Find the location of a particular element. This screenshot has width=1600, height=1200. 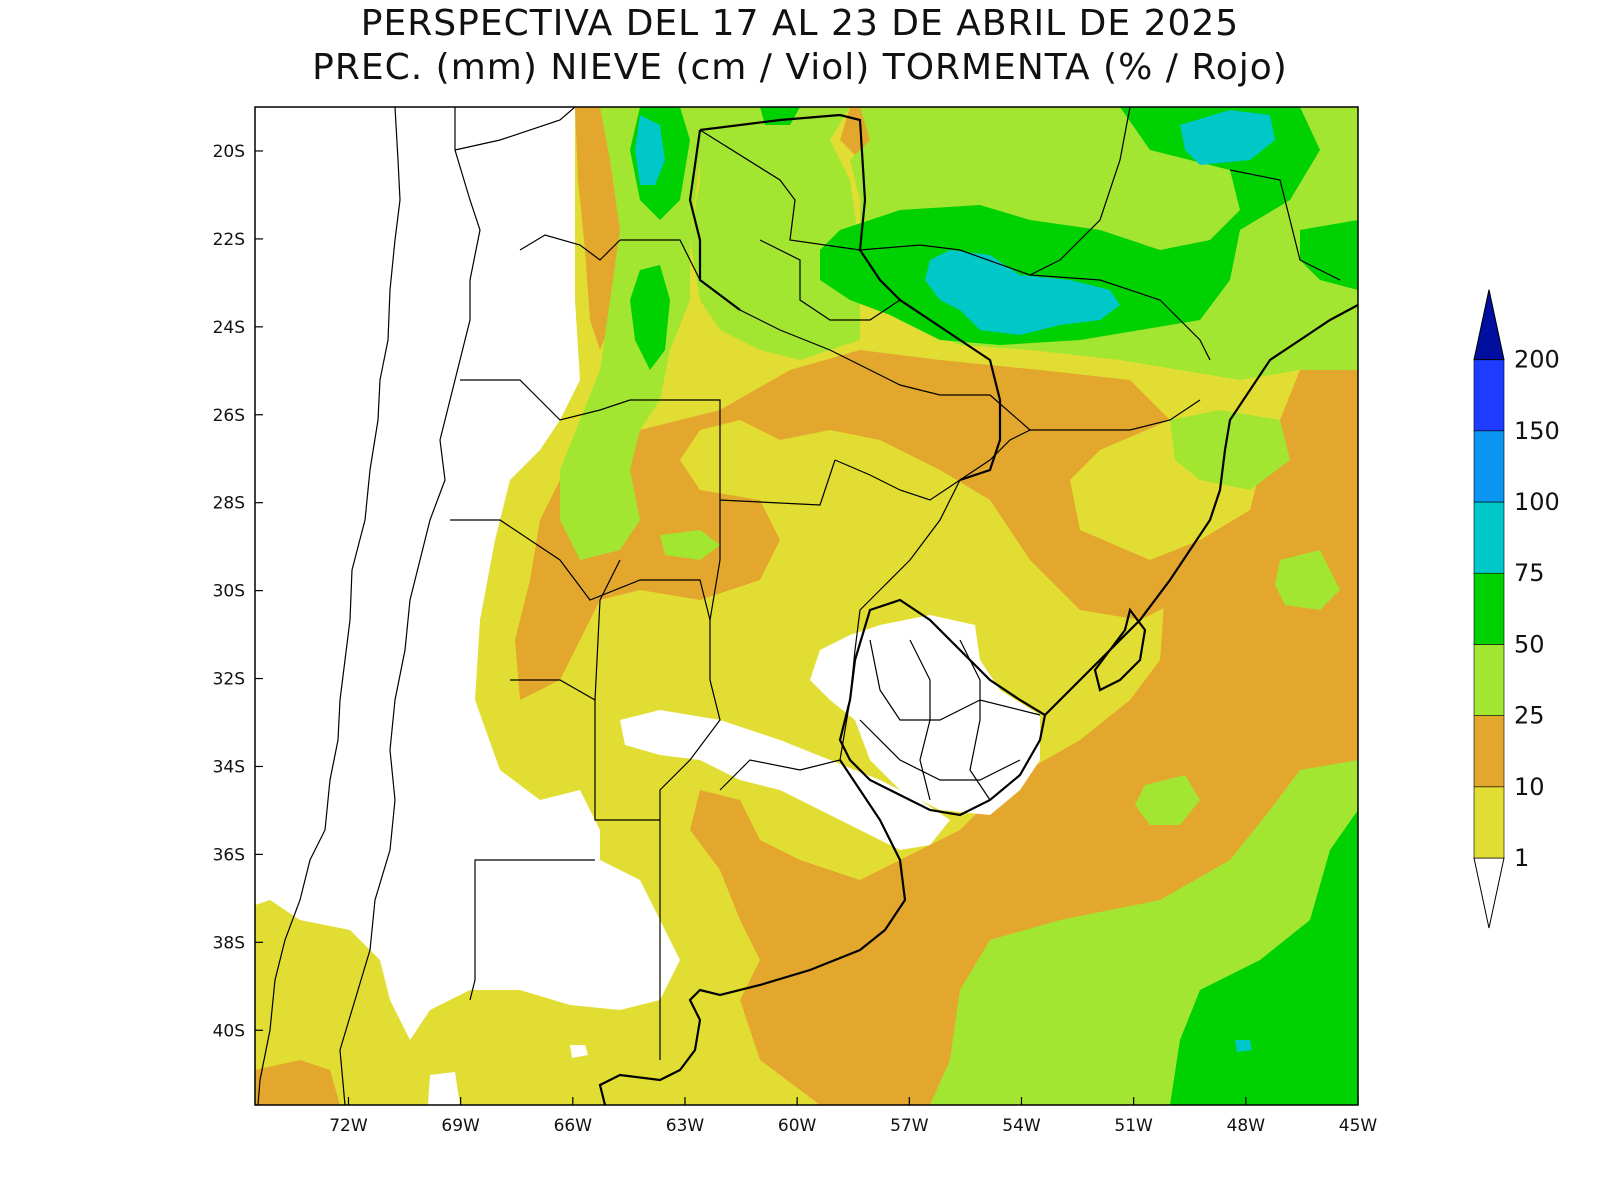

brazil-paraguay-border is located at coordinates (850, 297).